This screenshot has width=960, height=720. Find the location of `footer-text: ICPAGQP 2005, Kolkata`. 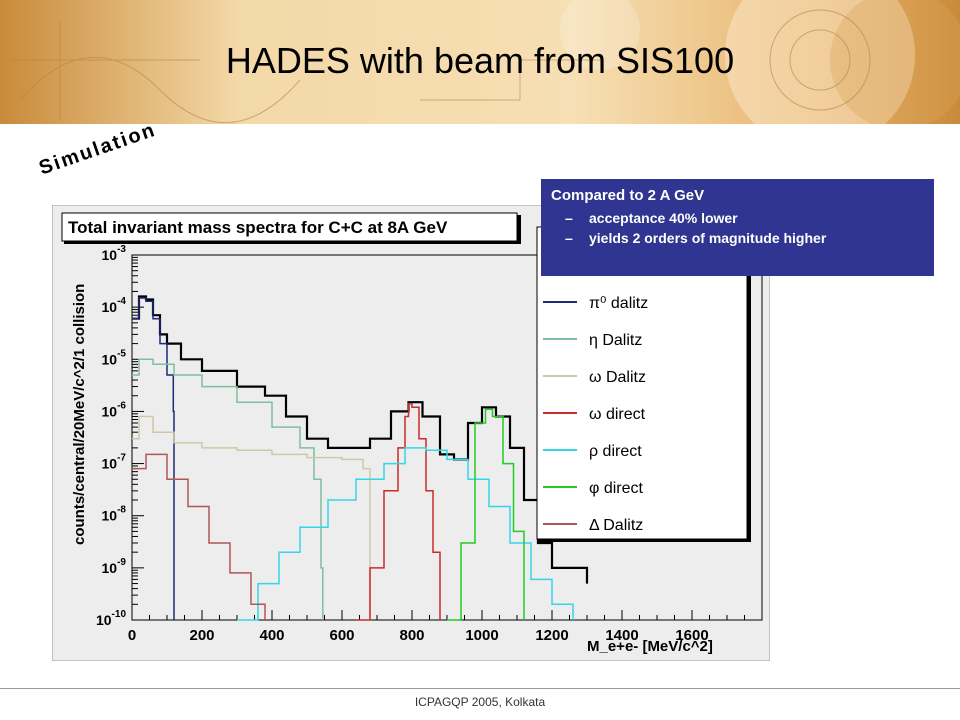

footer-text: ICPAGQP 2005, Kolkata is located at coordinates (480, 702).